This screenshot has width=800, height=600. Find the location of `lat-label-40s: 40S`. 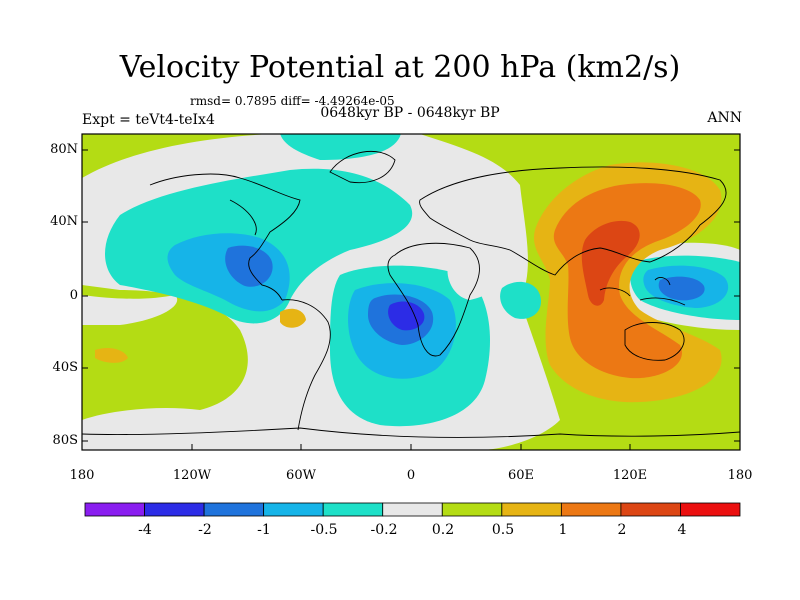

lat-label-40s: 40S is located at coordinates (65, 367).